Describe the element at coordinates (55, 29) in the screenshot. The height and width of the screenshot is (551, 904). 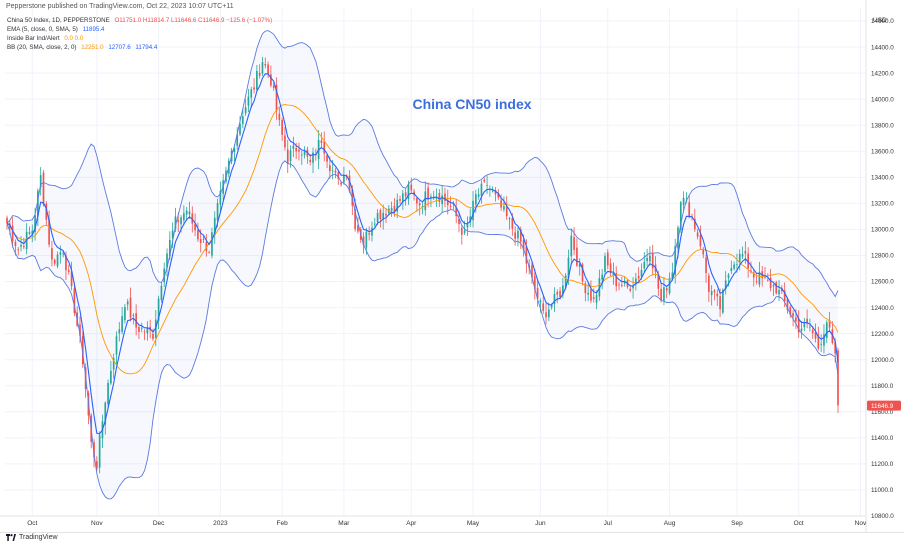
I see `legend-ema: EMA (5, close, 0, SMA, 5) 11895.4` at that location.